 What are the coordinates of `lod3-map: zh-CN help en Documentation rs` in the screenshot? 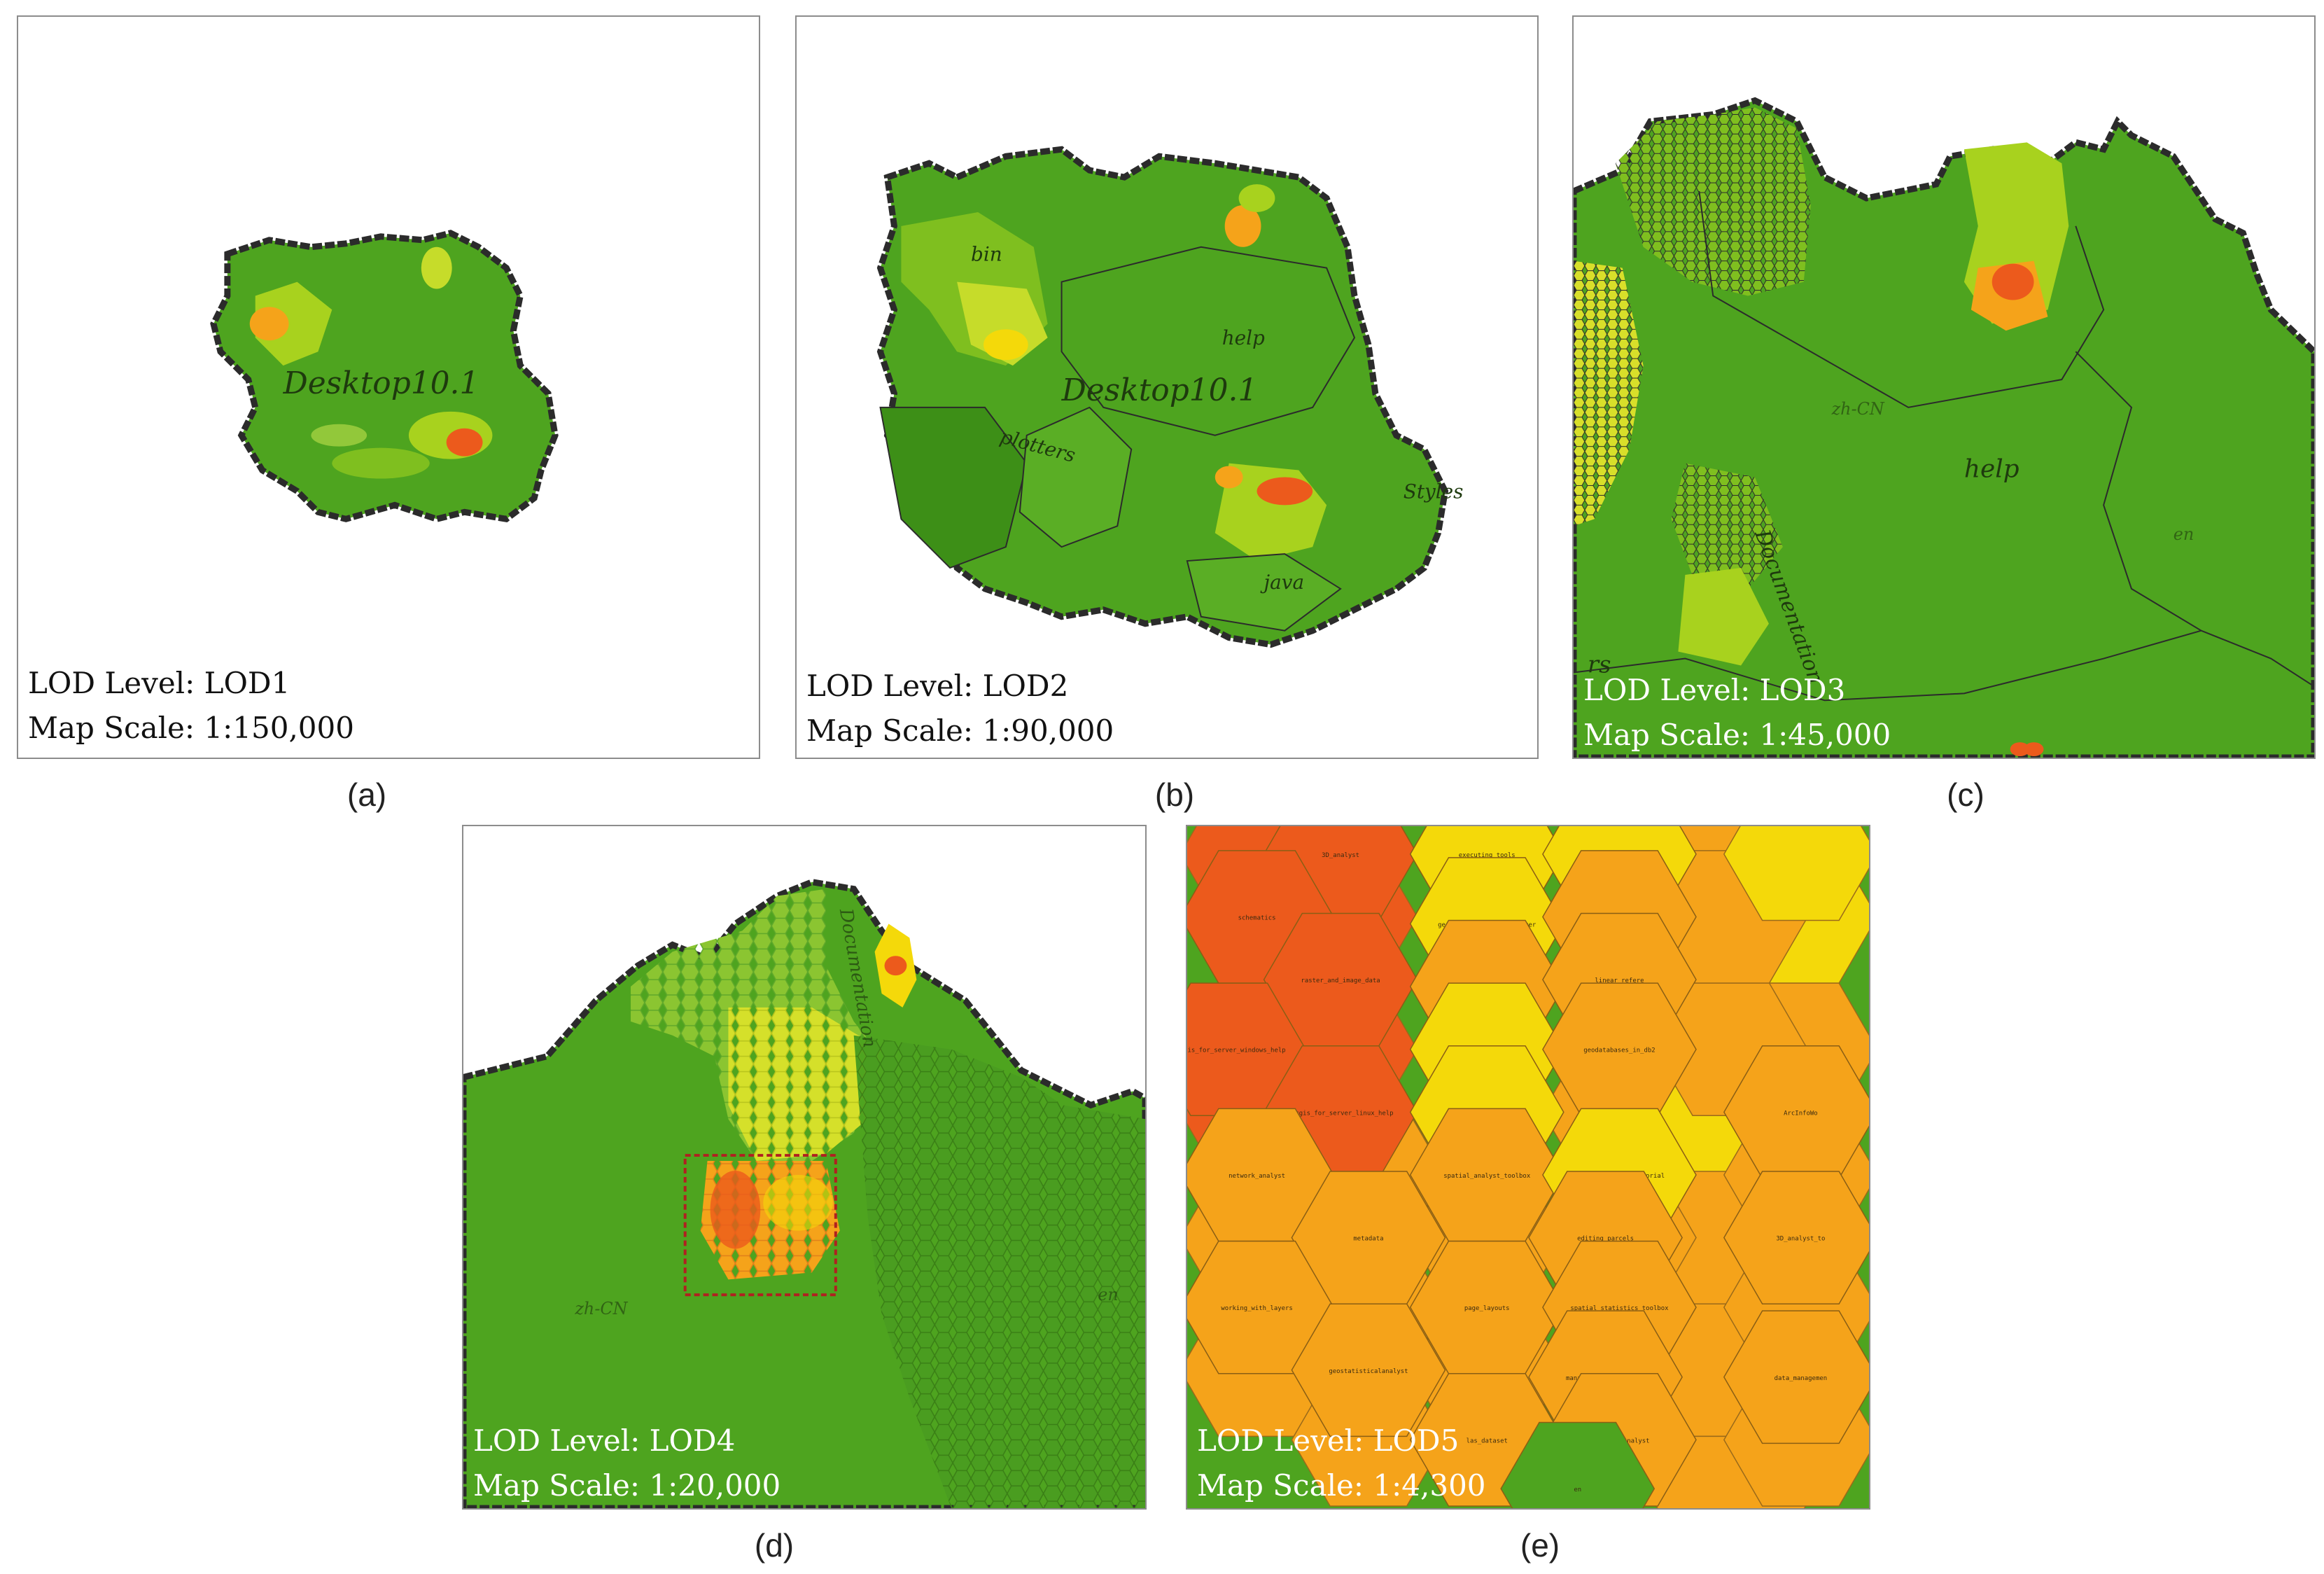 It's located at (1944, 427).